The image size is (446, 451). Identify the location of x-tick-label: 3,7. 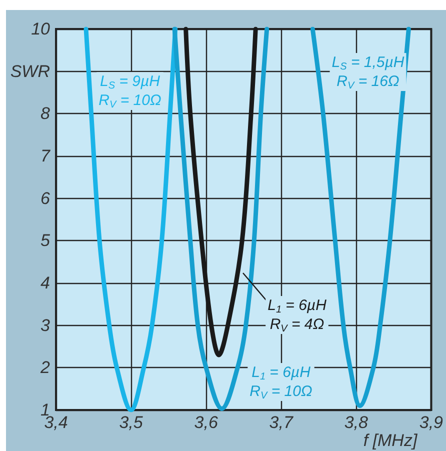
(281, 422).